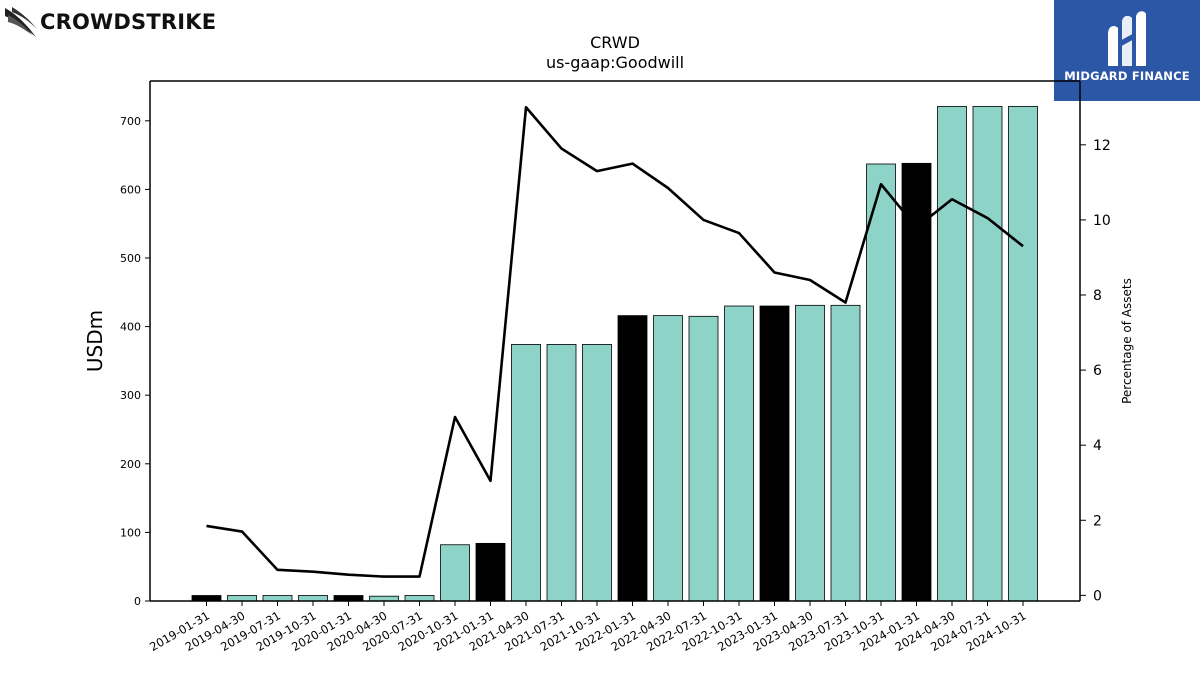 The width and height of the screenshot is (1200, 675). What do you see at coordinates (1102, 146) in the screenshot?
I see `y2-tick-label: 12` at bounding box center [1102, 146].